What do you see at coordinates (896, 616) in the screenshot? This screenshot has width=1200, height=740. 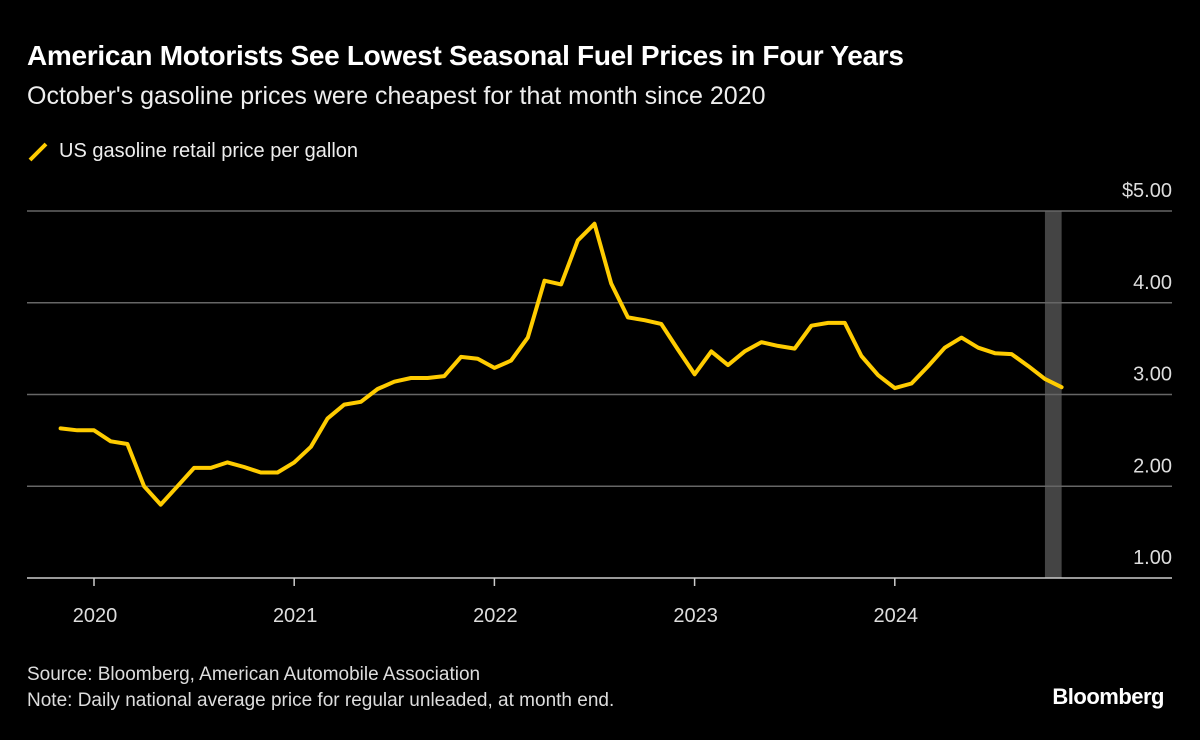 I see `x-tick-label: 2024` at bounding box center [896, 616].